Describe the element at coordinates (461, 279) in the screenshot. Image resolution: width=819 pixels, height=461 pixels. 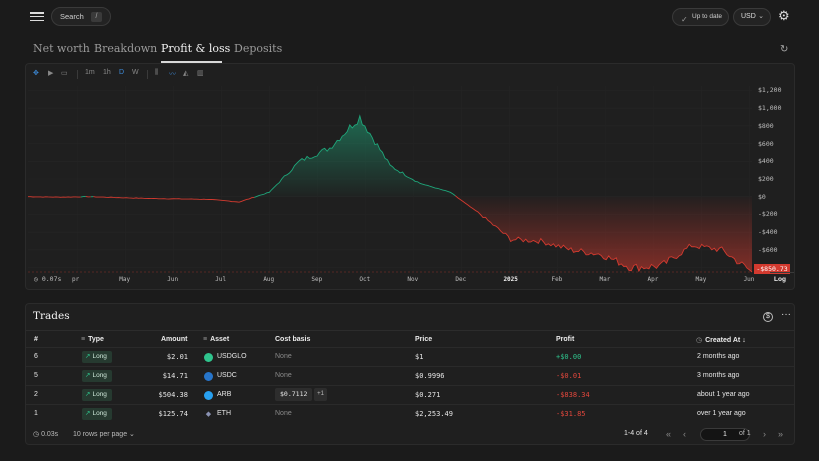
I see `x-tick-label: Dec` at that location.